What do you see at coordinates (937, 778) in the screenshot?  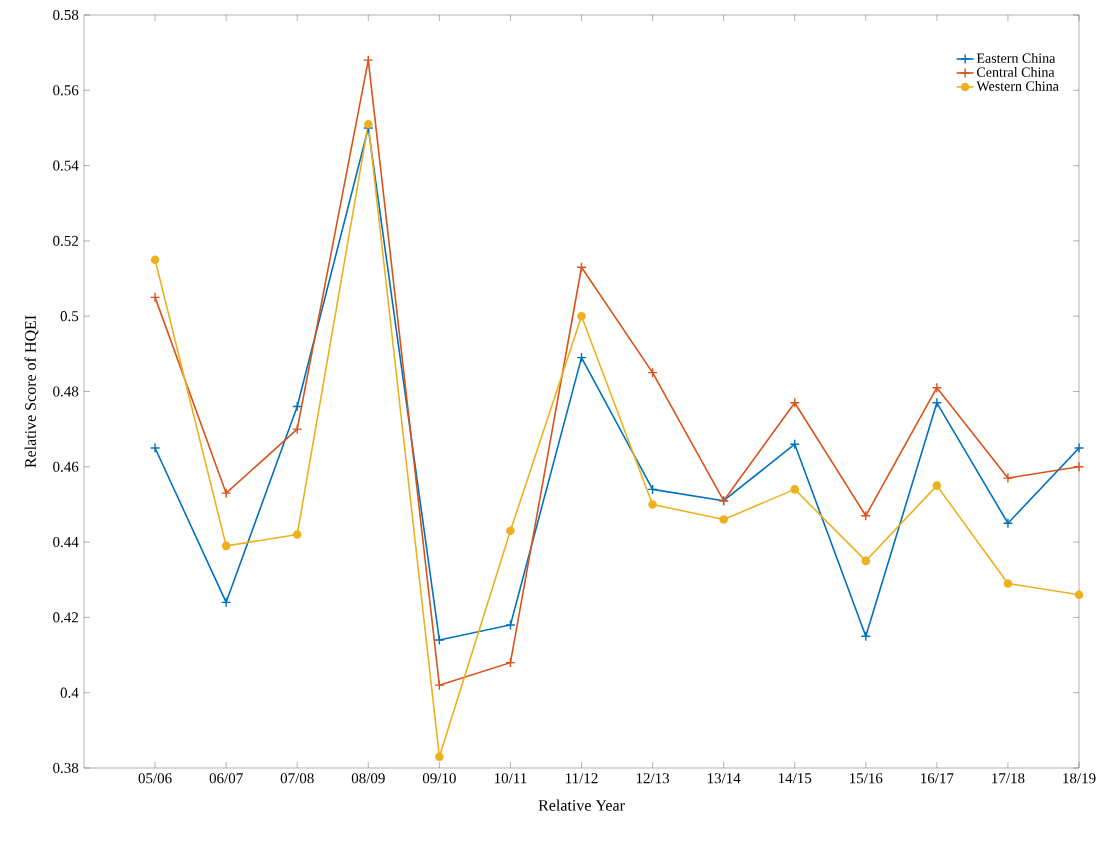 I see `x-tick-label: 16/17` at bounding box center [937, 778].